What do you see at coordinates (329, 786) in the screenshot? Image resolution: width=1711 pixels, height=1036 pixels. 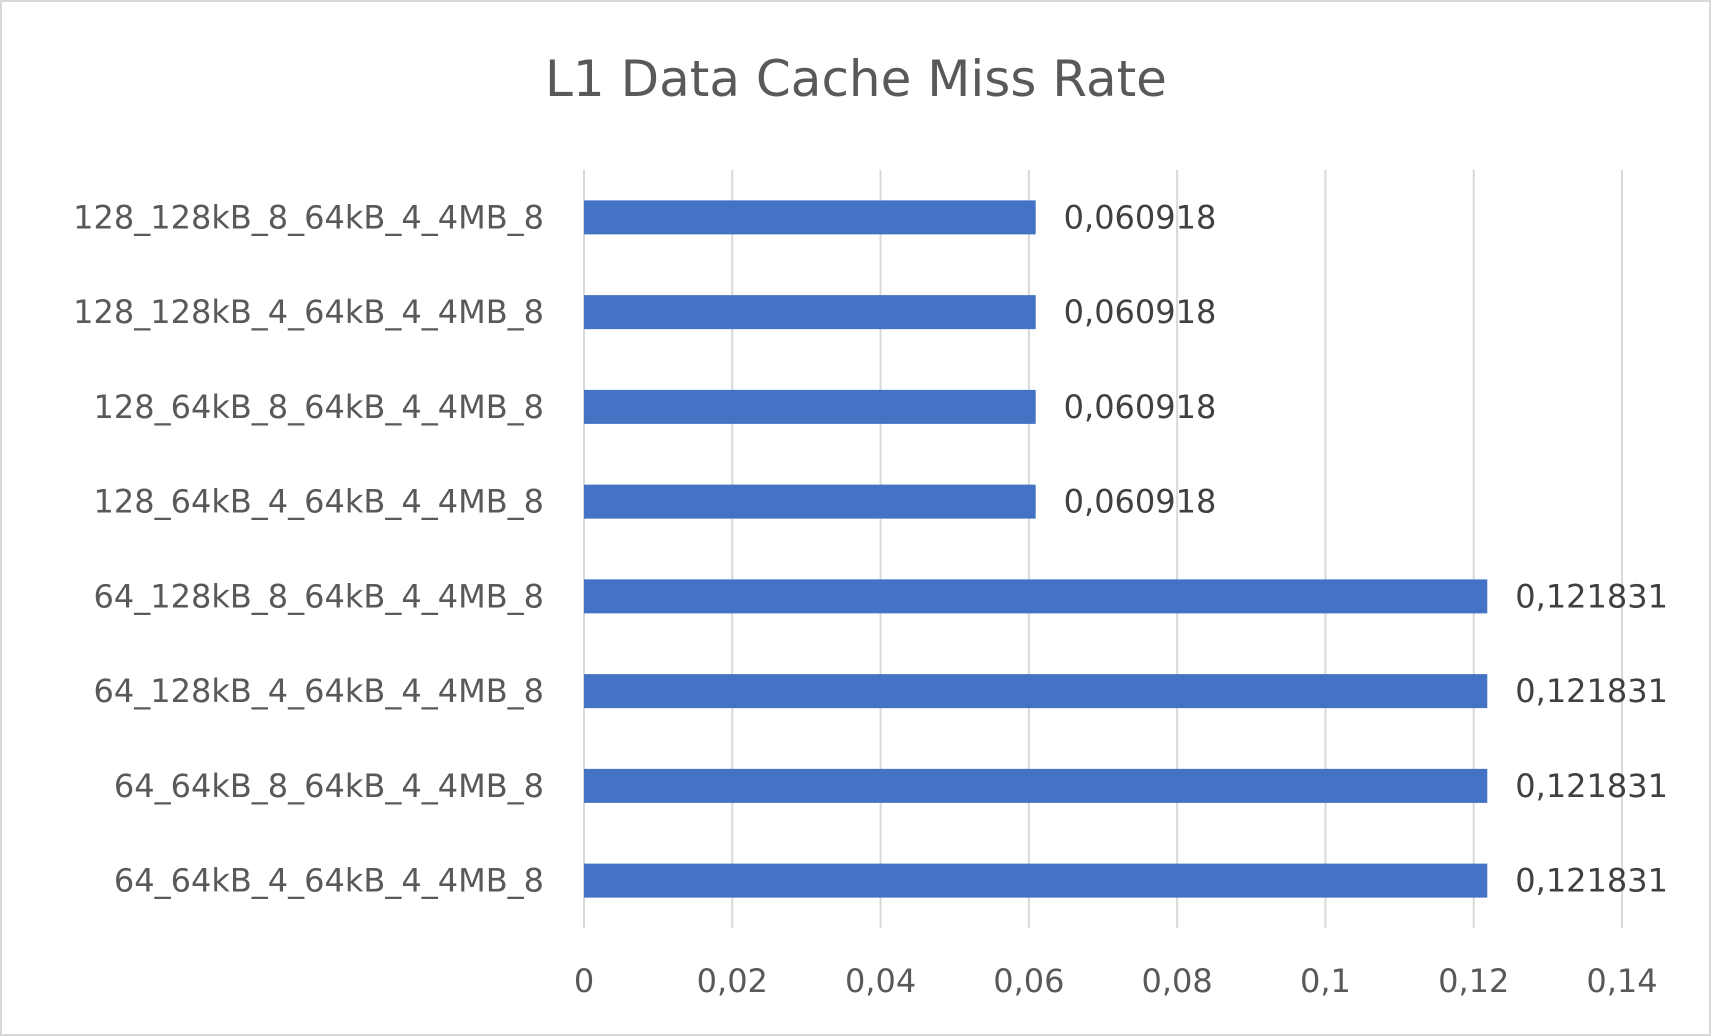 I see `category-label: 64_64kB_8_64kB_4_4MB_8` at bounding box center [329, 786].